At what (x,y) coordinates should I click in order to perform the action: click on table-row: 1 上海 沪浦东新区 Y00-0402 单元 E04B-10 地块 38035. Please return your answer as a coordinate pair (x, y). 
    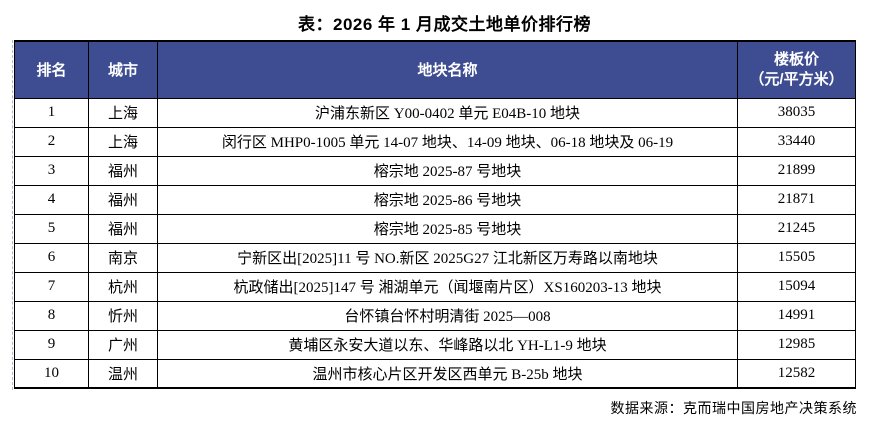
    Looking at the image, I should click on (435, 112).